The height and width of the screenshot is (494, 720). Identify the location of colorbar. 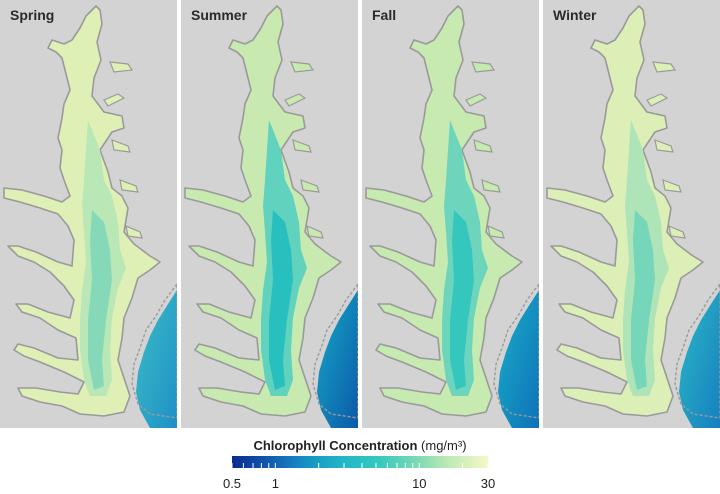
(360, 462).